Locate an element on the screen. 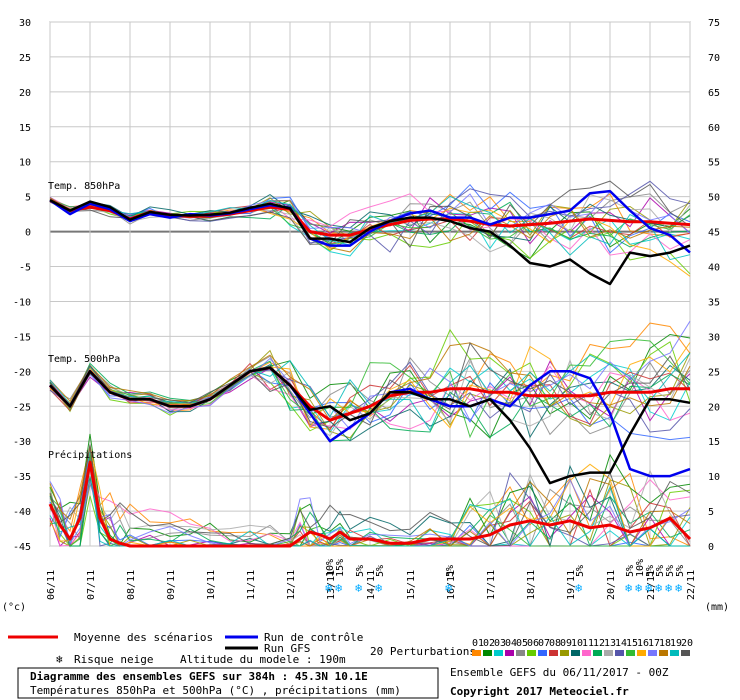  x-tick-label: 18/11 is located at coordinates (531, 585).